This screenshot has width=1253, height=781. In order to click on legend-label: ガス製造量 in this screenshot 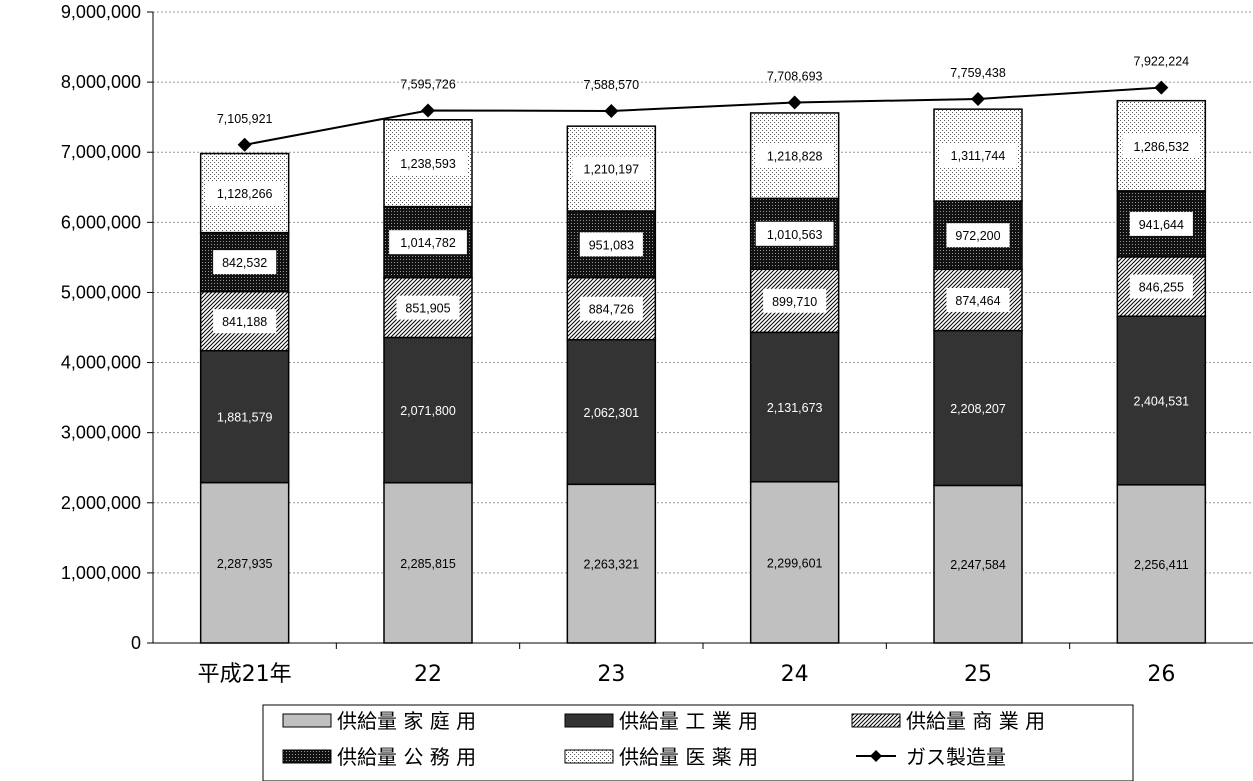, I will do `click(956, 757)`.